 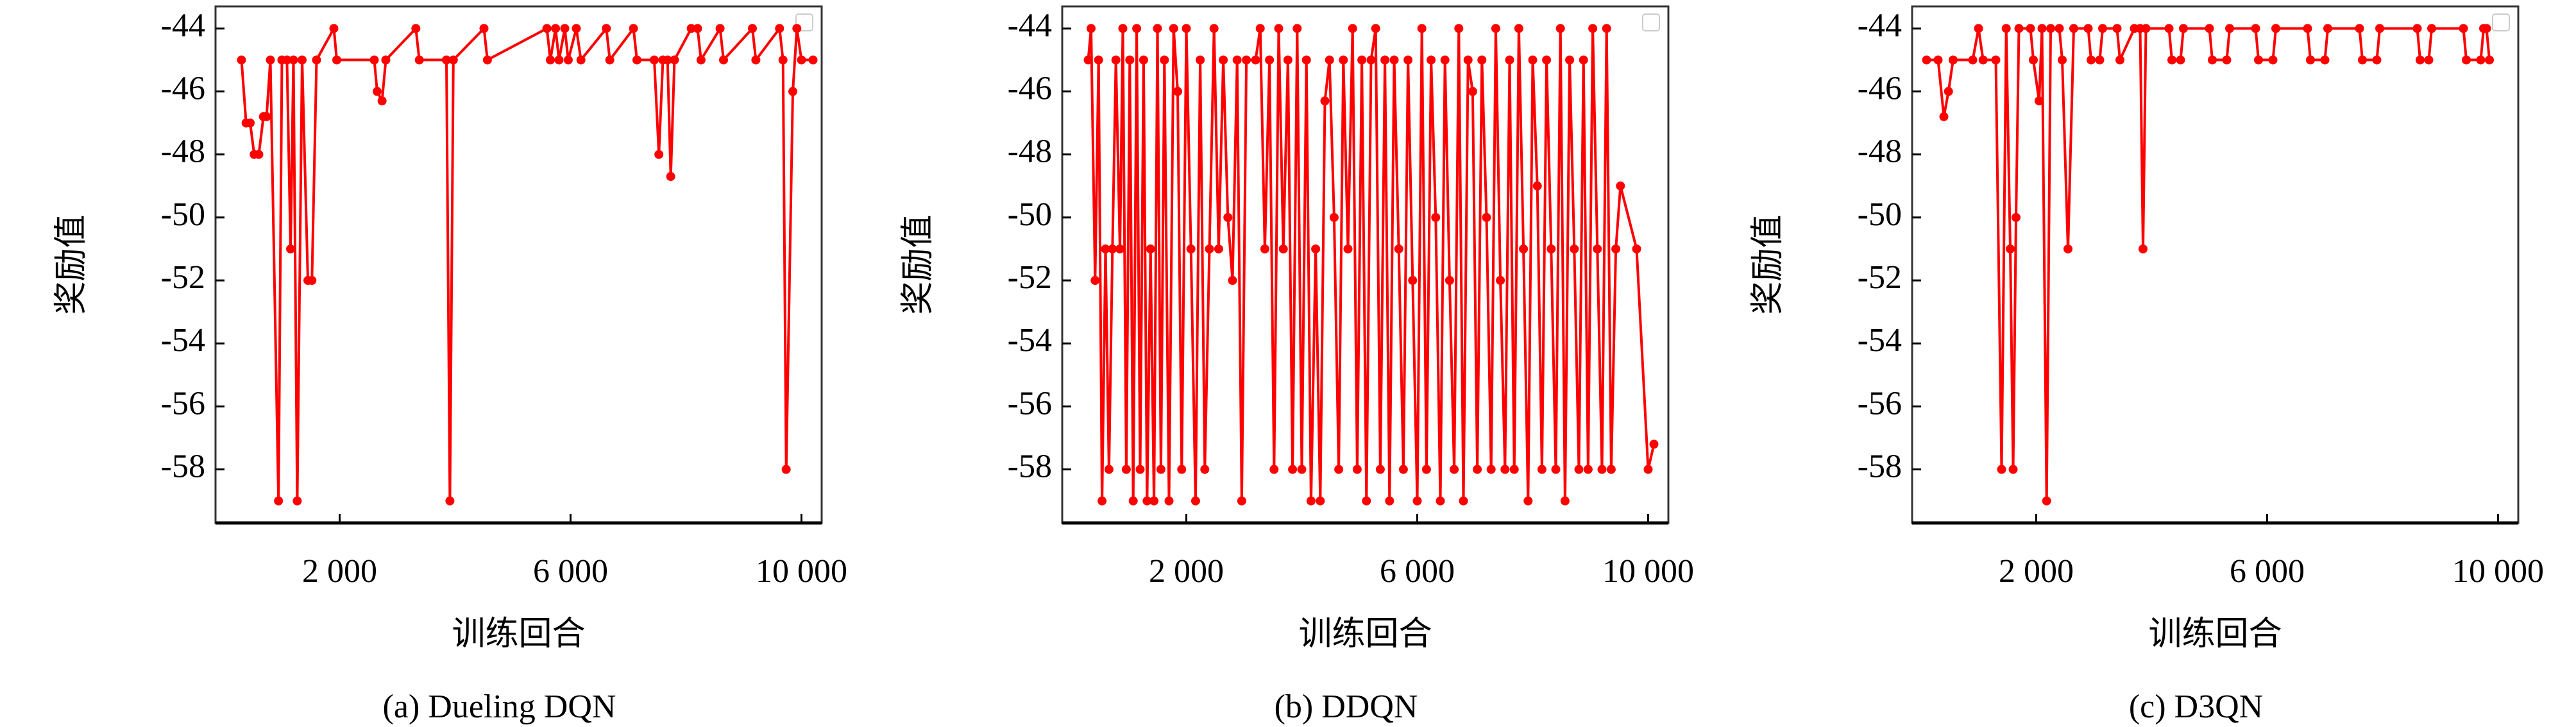 I want to click on y-tick-label: -50, so click(x=183, y=215).